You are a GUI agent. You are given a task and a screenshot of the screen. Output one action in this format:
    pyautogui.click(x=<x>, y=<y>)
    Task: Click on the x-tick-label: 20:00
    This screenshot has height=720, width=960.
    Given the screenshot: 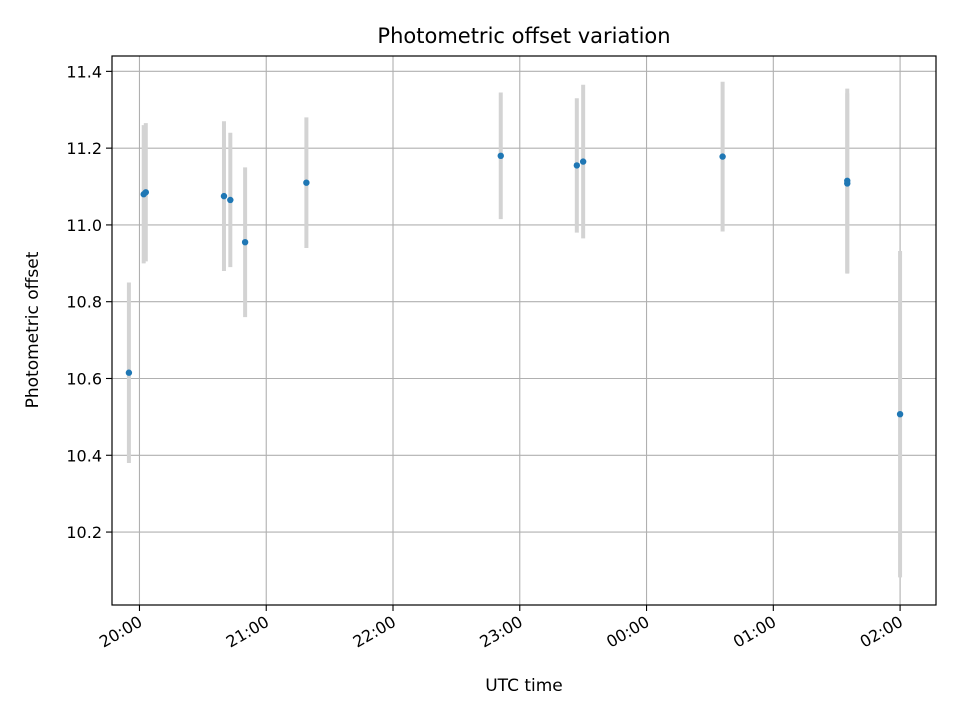 What is the action you would take?
    pyautogui.click(x=120, y=632)
    